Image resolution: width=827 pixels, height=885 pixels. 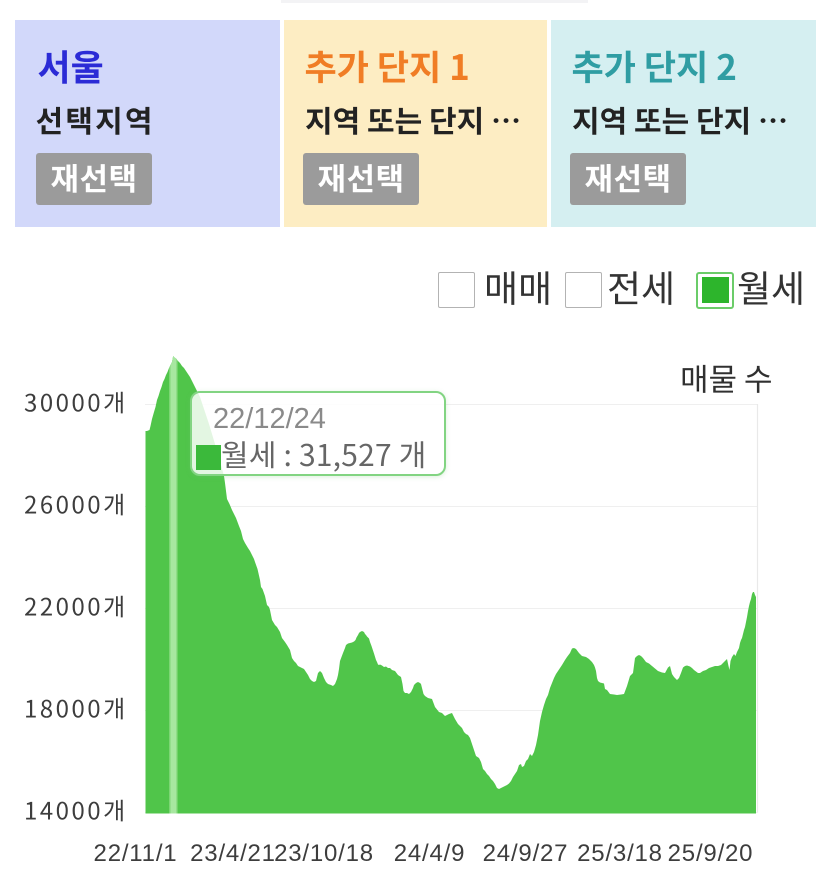 I want to click on svg-text: 25/9/20, so click(x=711, y=853).